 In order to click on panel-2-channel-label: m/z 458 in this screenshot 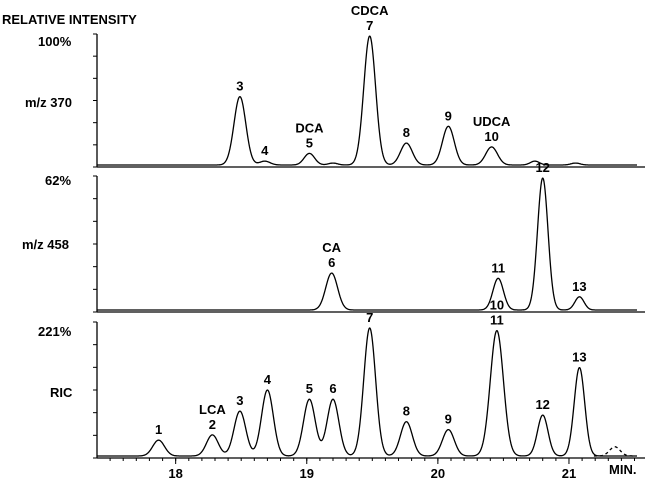, I will do `click(45, 244)`.